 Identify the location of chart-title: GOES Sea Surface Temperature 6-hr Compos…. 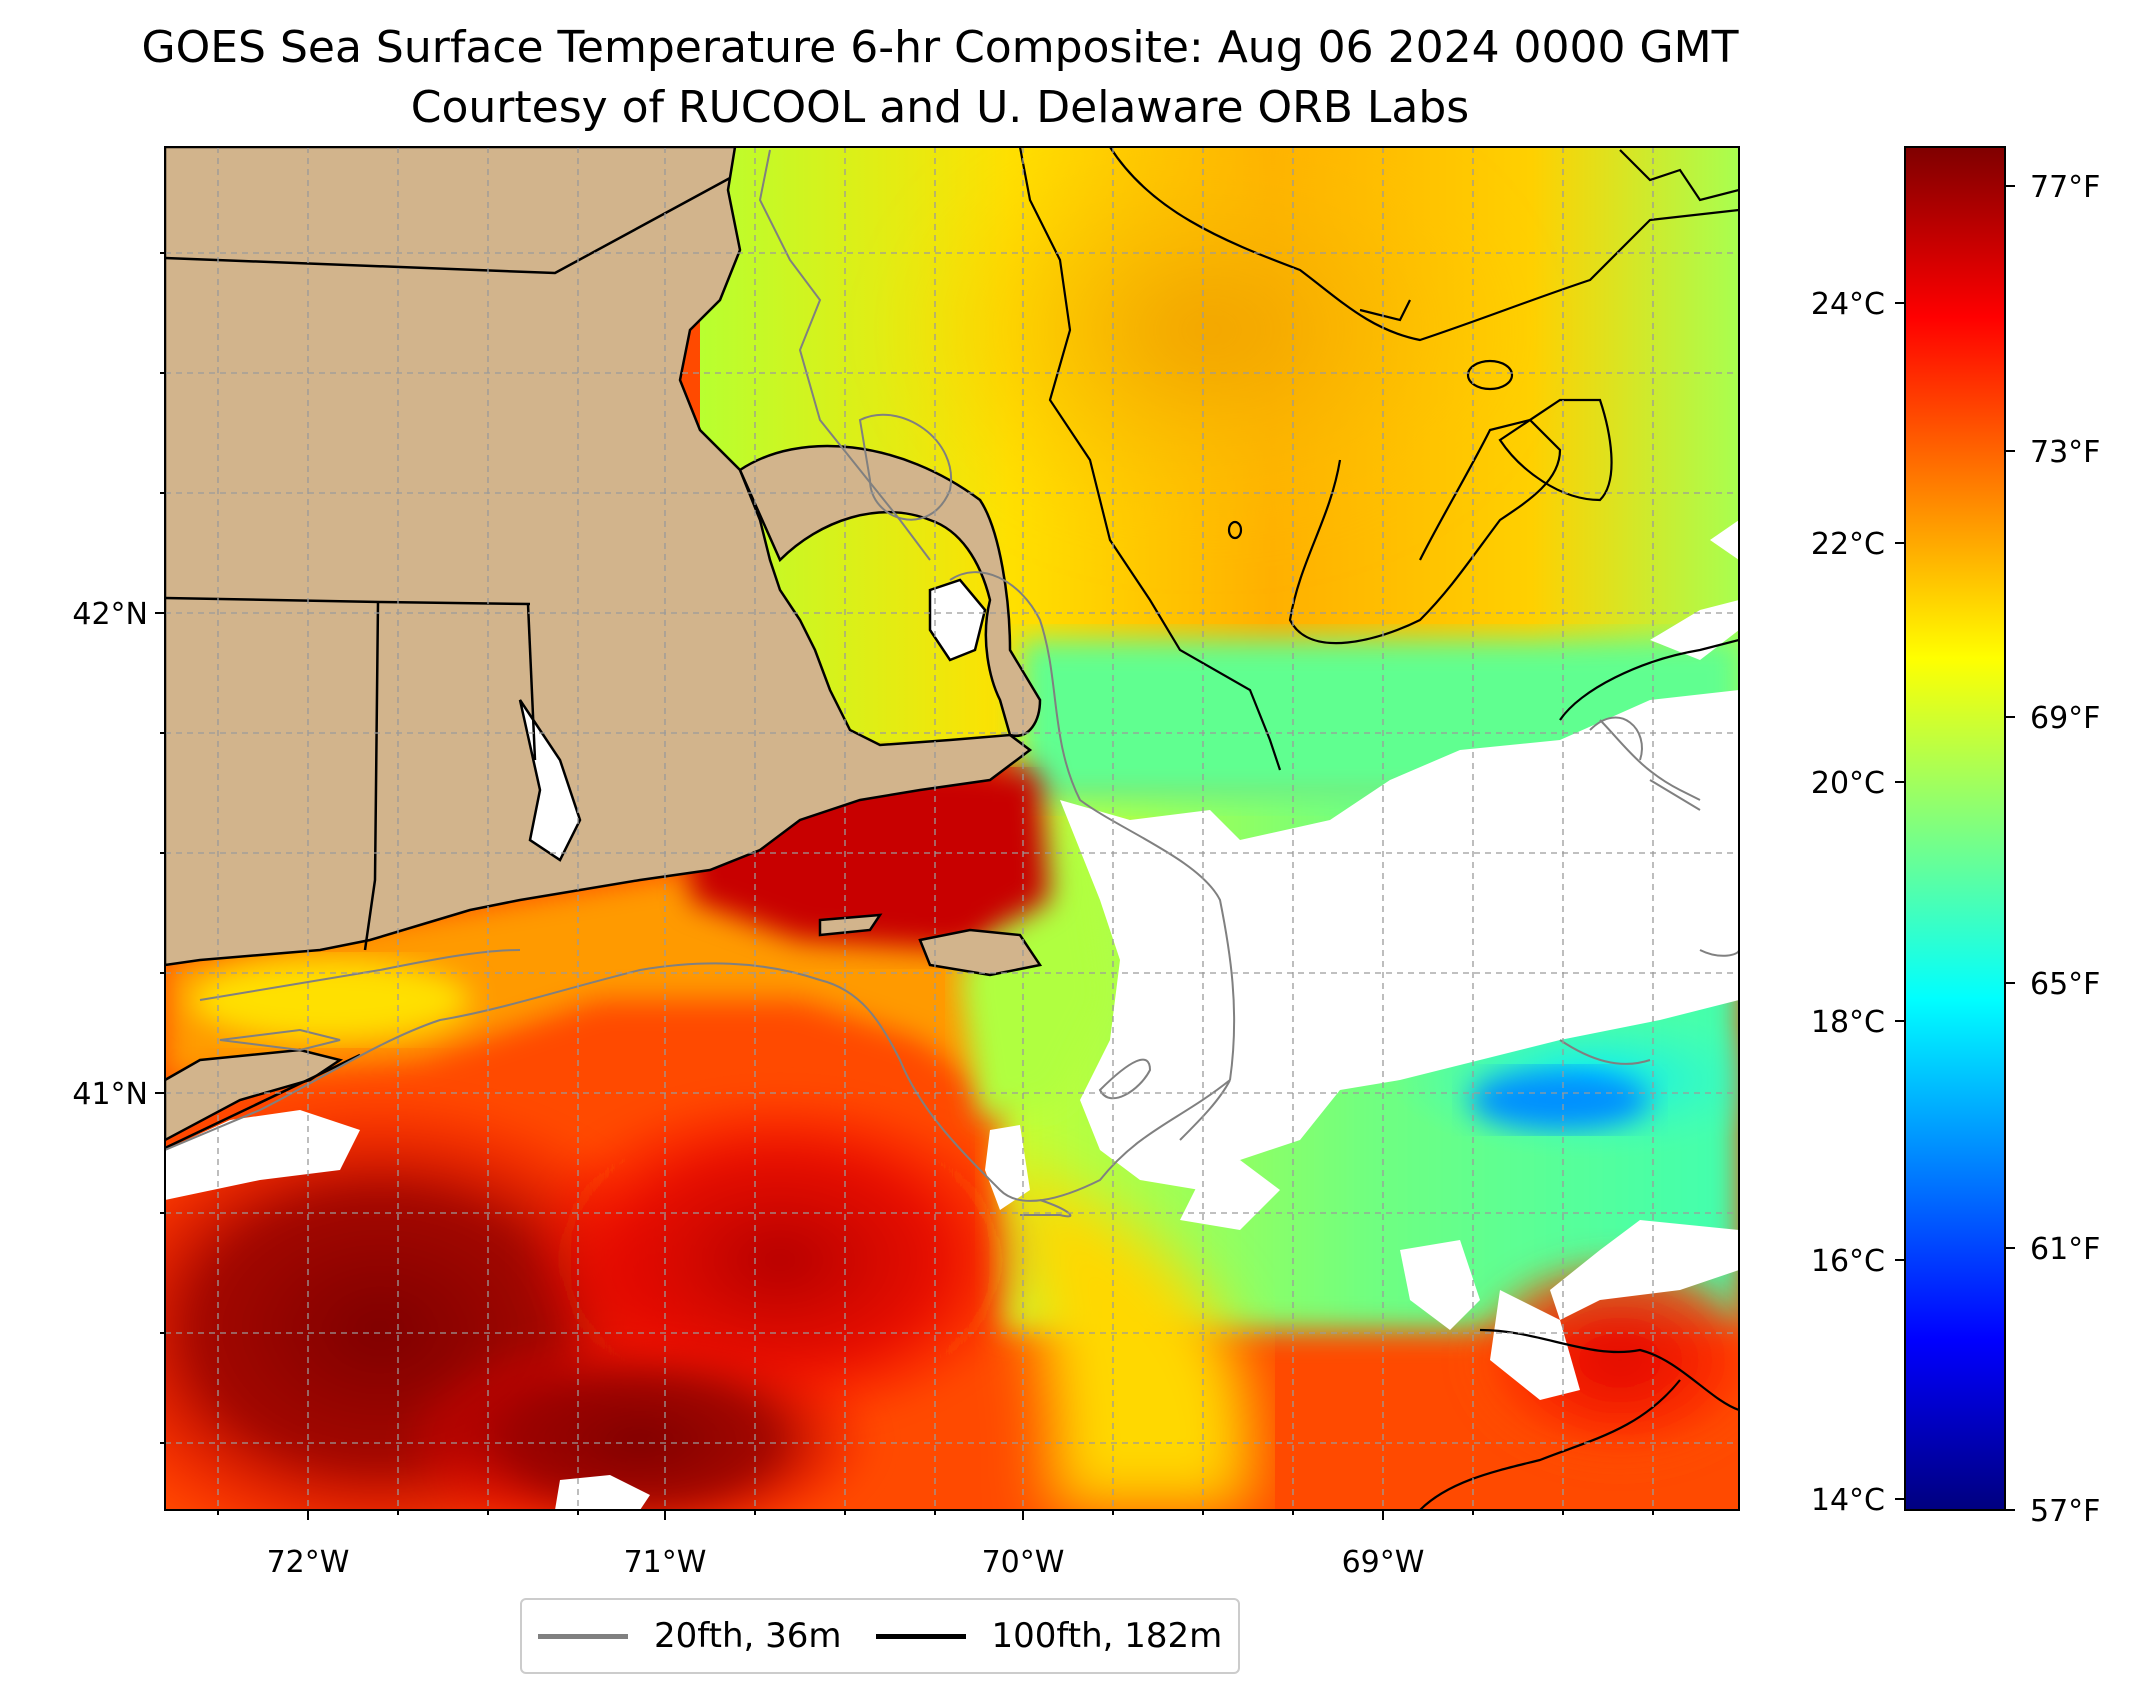
(940, 47).